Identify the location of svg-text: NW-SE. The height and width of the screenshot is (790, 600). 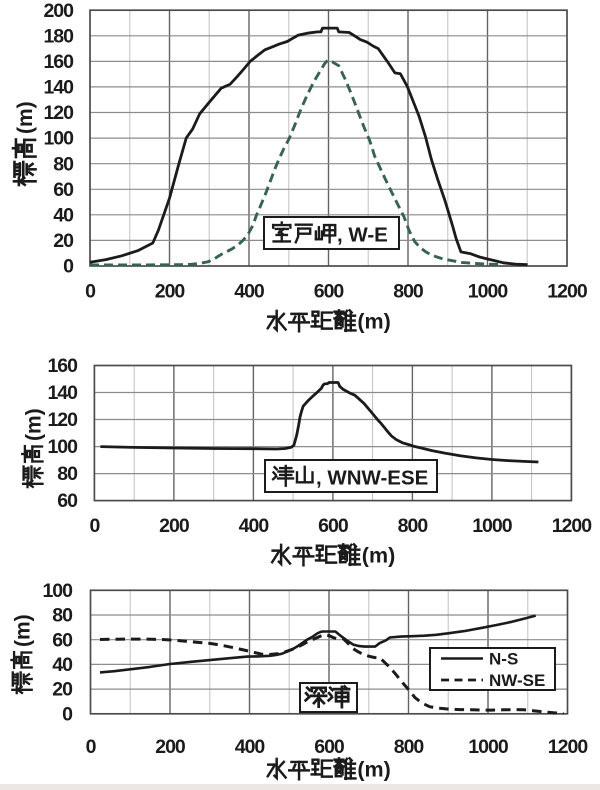
(517, 680).